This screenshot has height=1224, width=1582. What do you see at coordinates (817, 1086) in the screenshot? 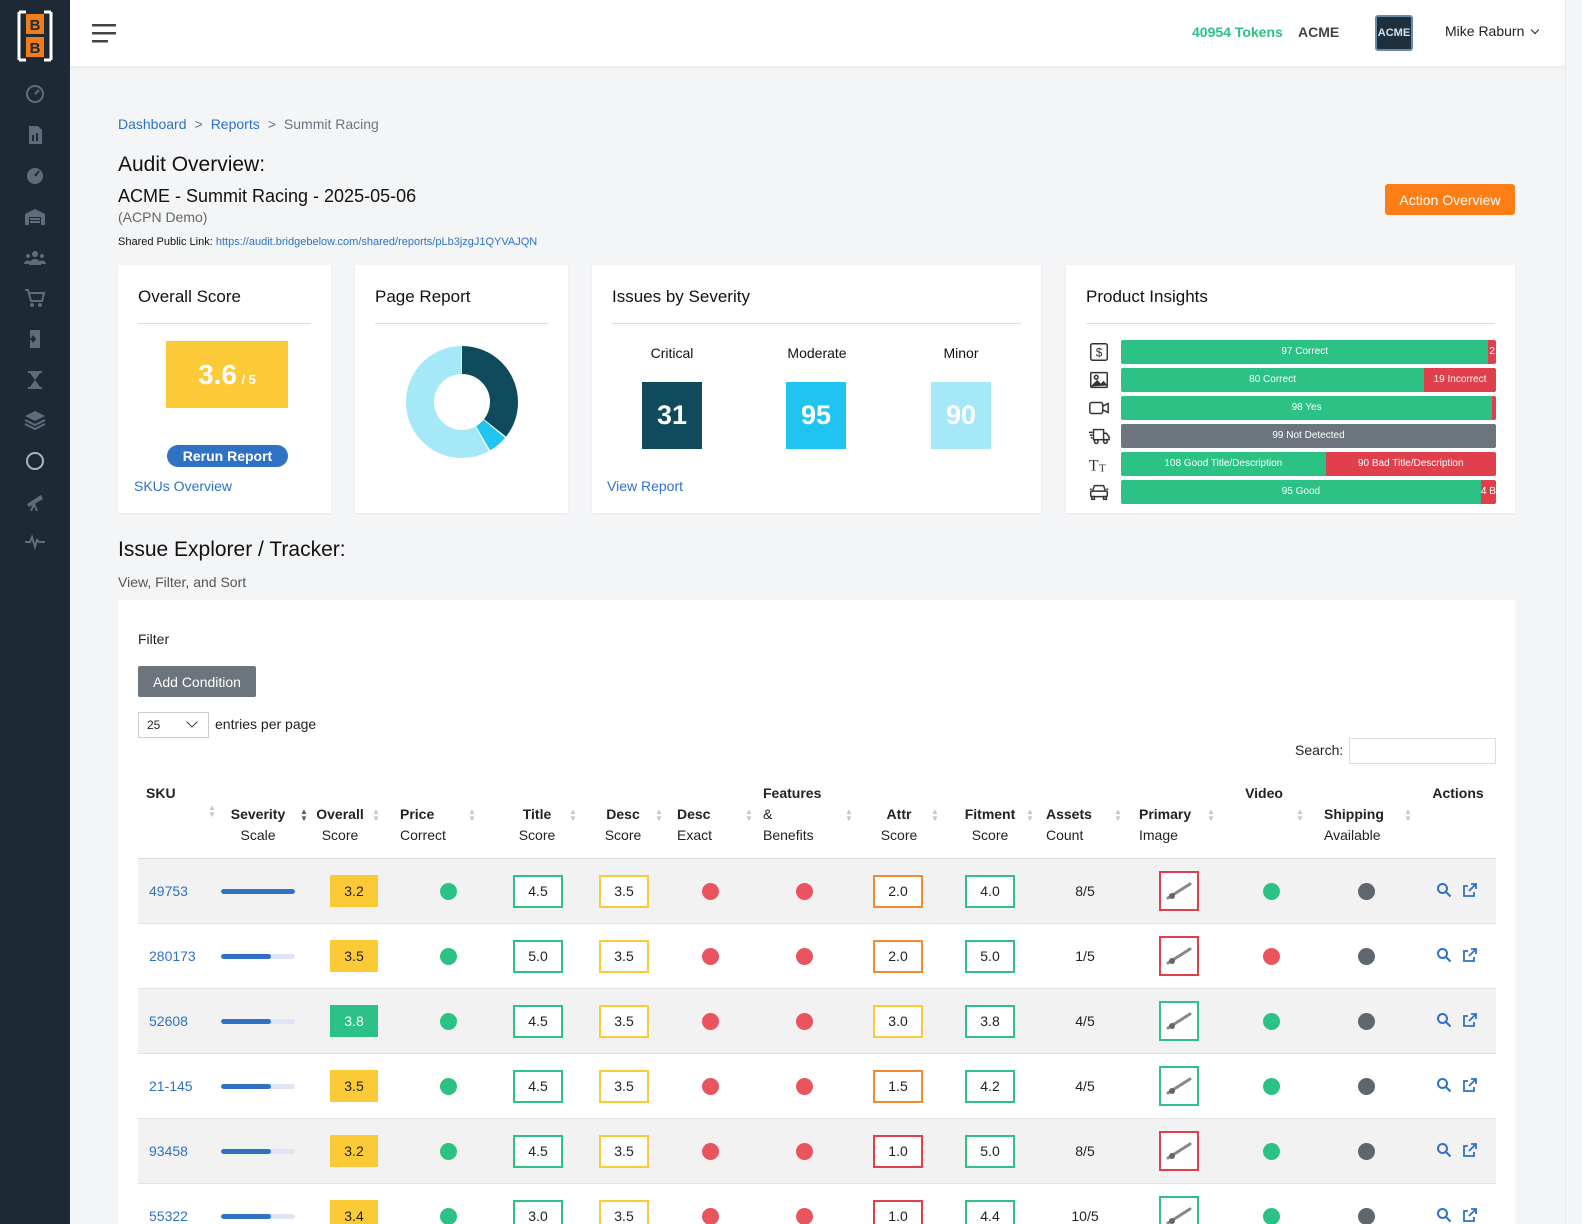
I see `table-row: 21-145 3.5 4.5 3.5 1.5 4.2 4/5` at bounding box center [817, 1086].